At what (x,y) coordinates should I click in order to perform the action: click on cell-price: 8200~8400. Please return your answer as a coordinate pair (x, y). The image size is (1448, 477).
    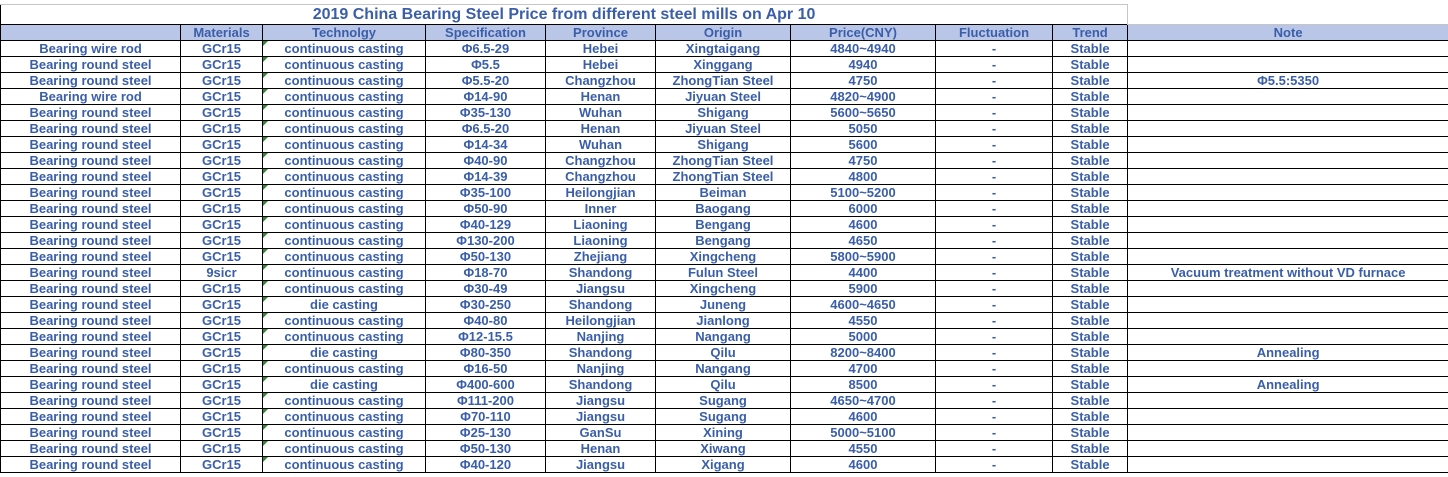
    Looking at the image, I should click on (863, 352).